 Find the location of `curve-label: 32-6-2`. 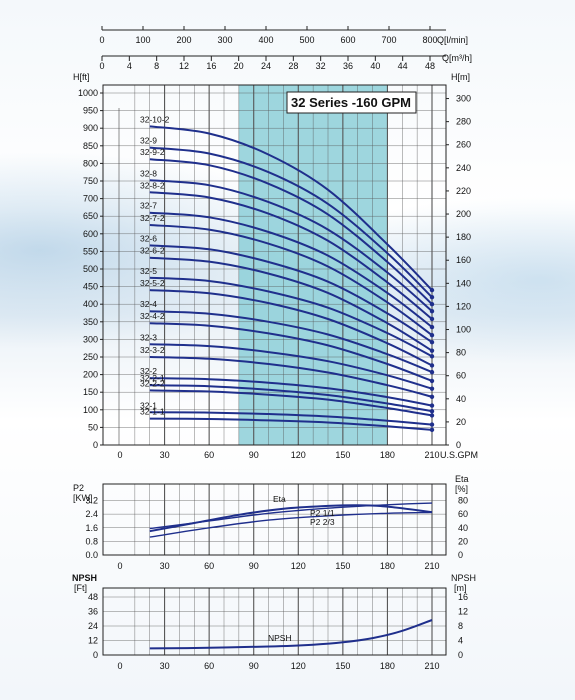

curve-label: 32-6-2 is located at coordinates (152, 251).